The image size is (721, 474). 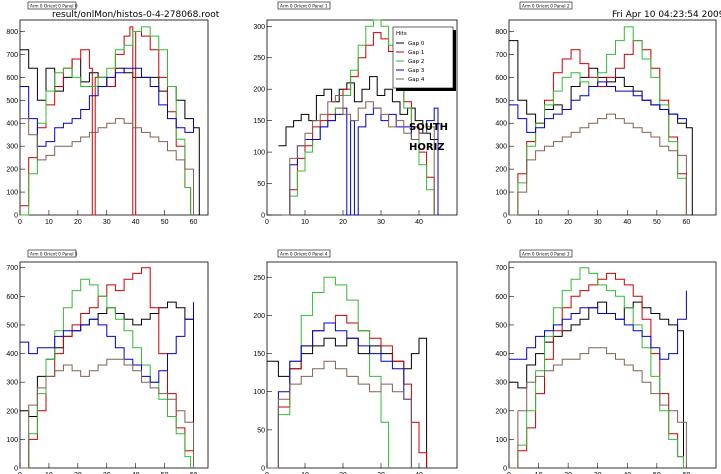 I want to click on legend-entry: Gap 4, so click(x=416, y=80).